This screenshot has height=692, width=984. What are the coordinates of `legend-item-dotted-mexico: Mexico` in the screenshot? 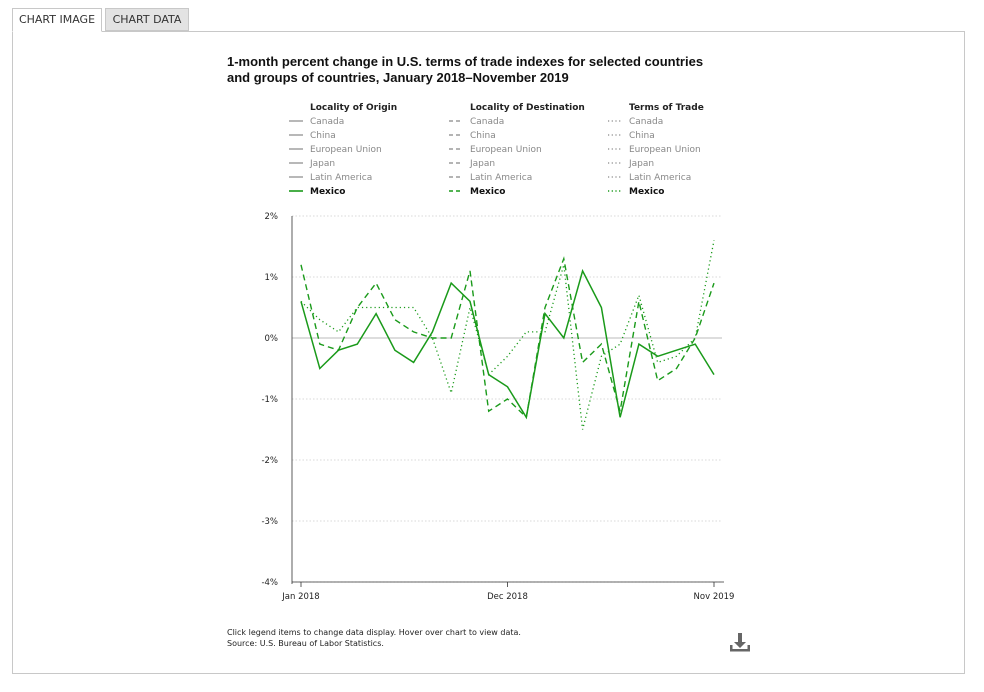 It's located at (646, 192).